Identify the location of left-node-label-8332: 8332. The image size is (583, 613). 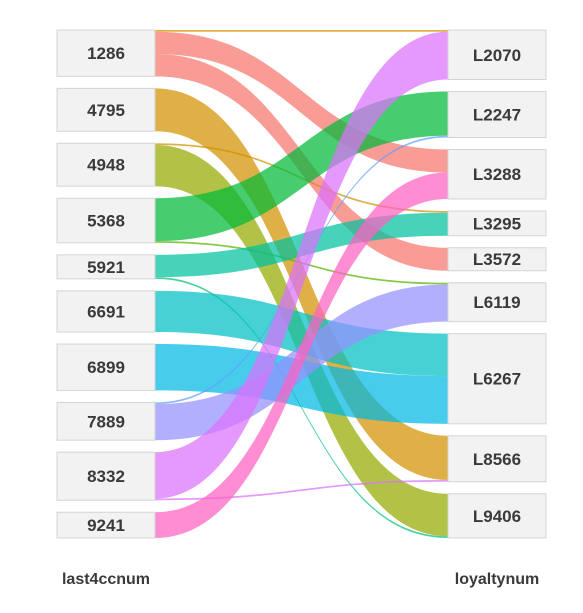
(106, 476).